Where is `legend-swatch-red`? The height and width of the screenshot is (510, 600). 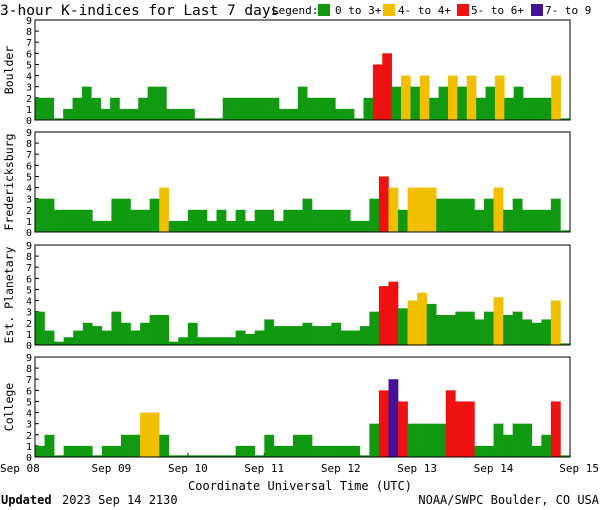
legend-swatch-red is located at coordinates (463, 10).